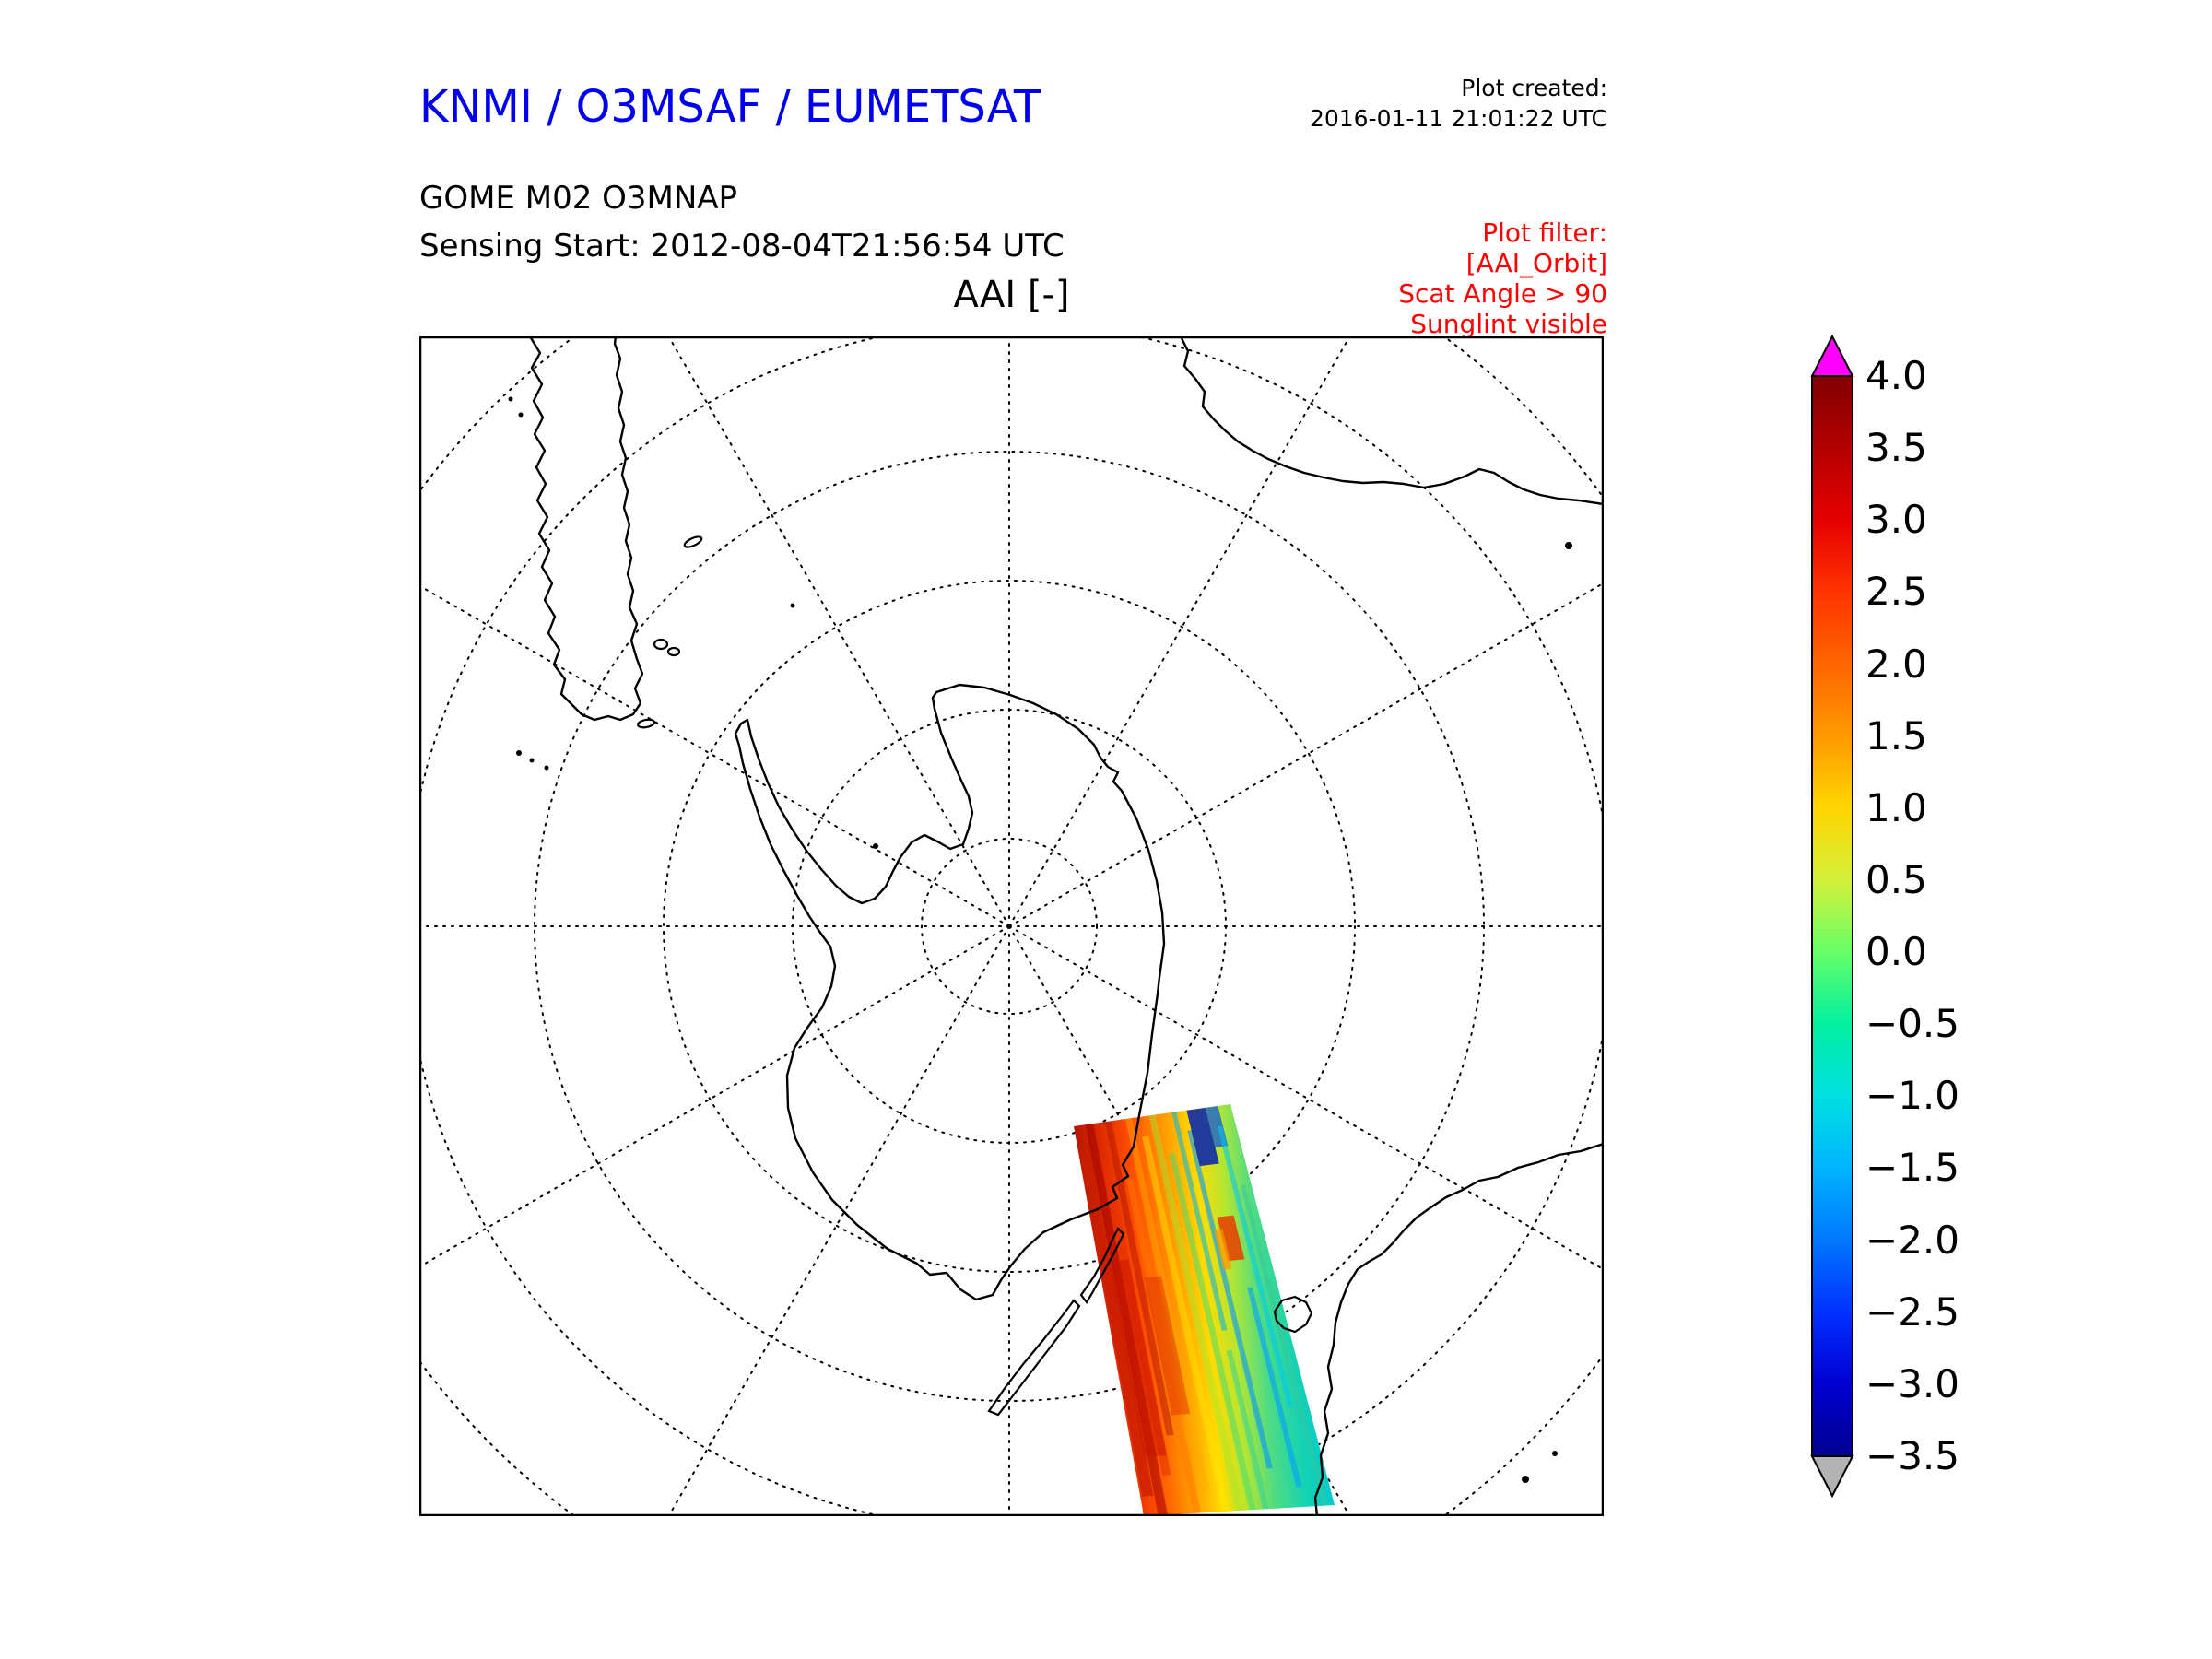 This screenshot has width=2212, height=1659. I want to click on colorbar-tick-label: 3.0, so click(1896, 520).